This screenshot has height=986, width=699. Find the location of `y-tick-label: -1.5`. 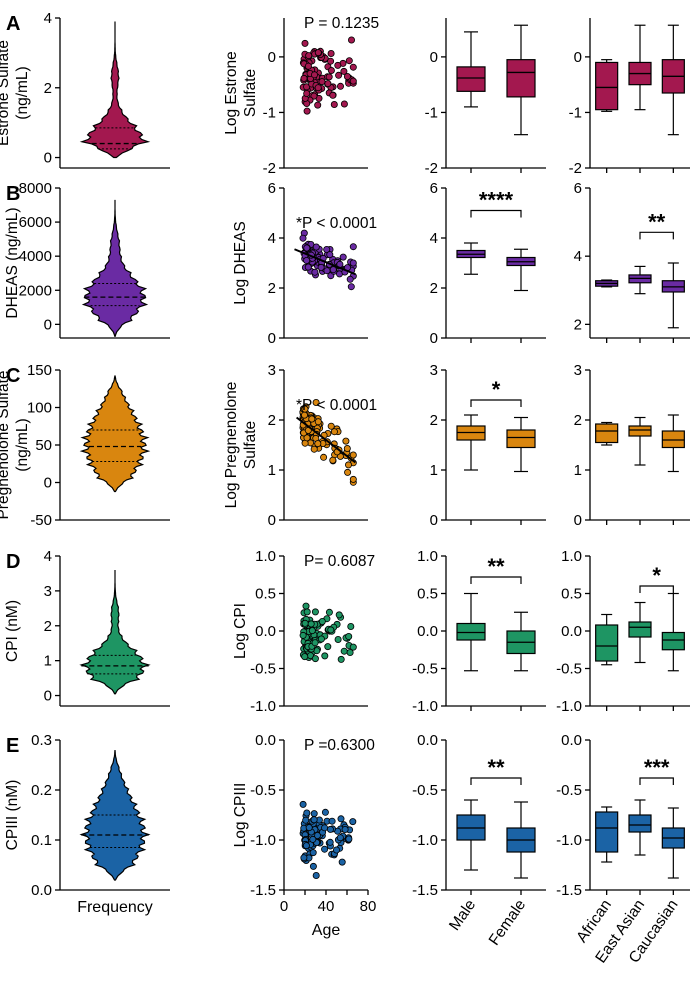

y-tick-label: -1.5 is located at coordinates (263, 890).